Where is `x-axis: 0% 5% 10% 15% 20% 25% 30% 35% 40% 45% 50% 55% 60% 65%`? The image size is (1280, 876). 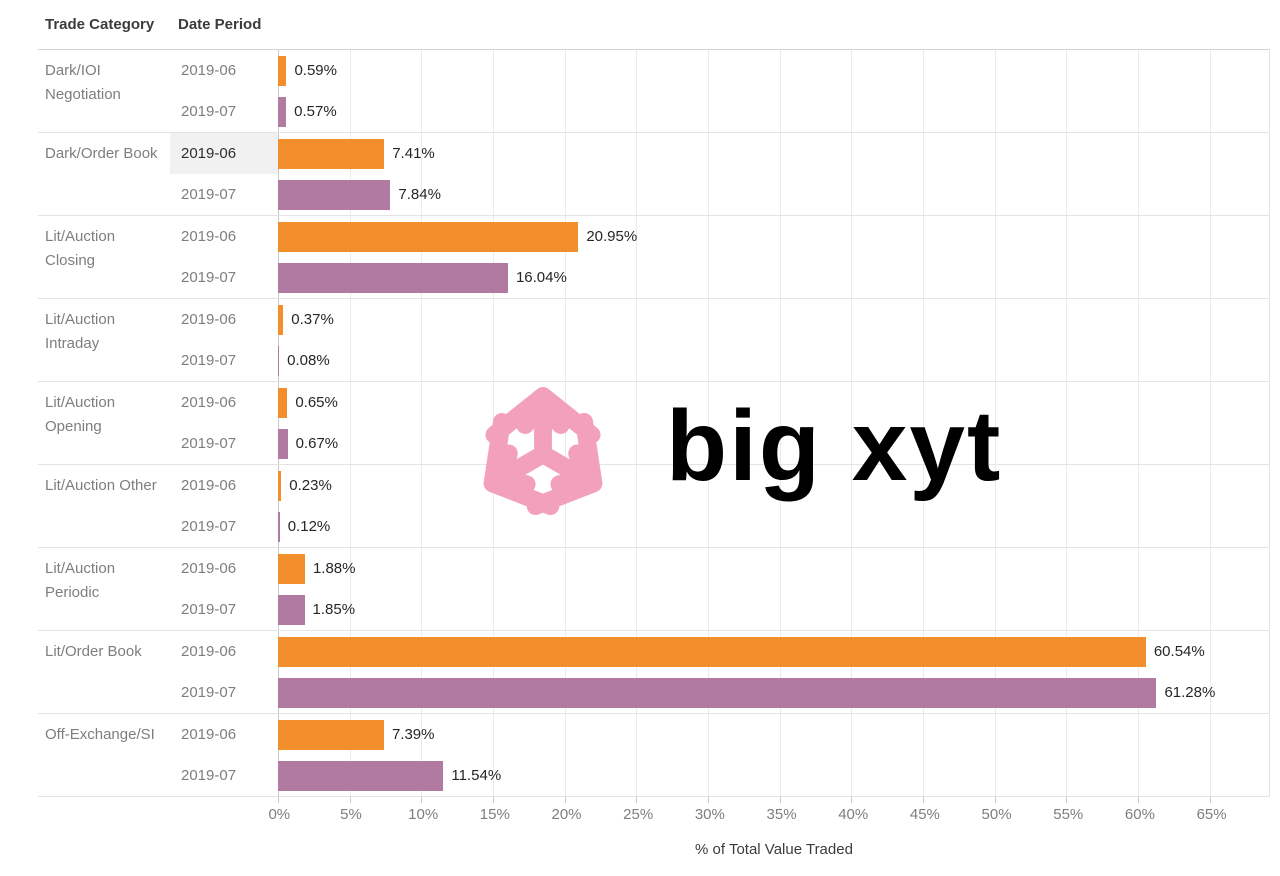
x-axis: 0% 5% 10% 15% 20% 25% 30% 35% 40% 45% 50% 55% 60% 65% is located at coordinates (769, 815).